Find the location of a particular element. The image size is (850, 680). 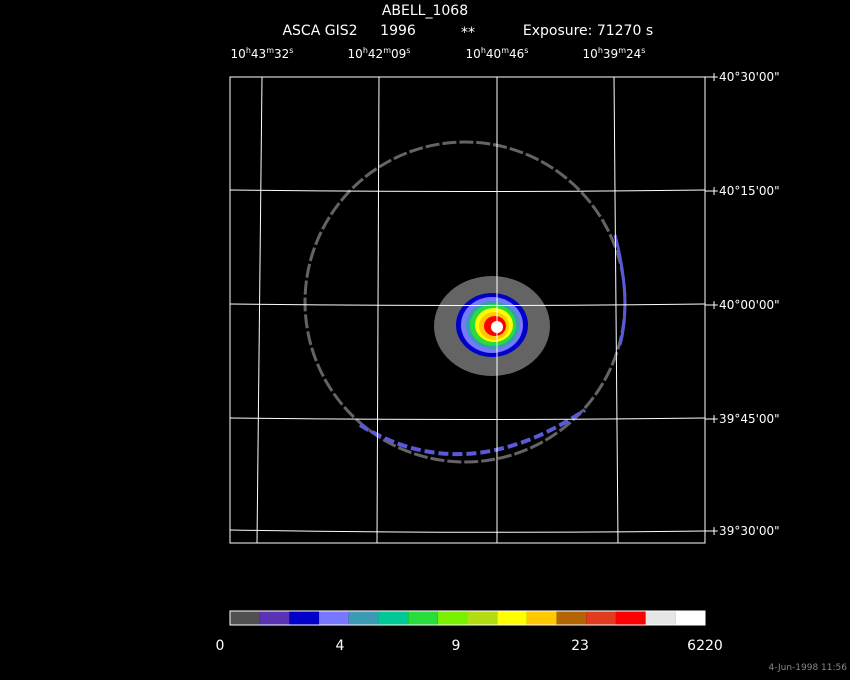

title: ABELL_1068 is located at coordinates (425, 11).